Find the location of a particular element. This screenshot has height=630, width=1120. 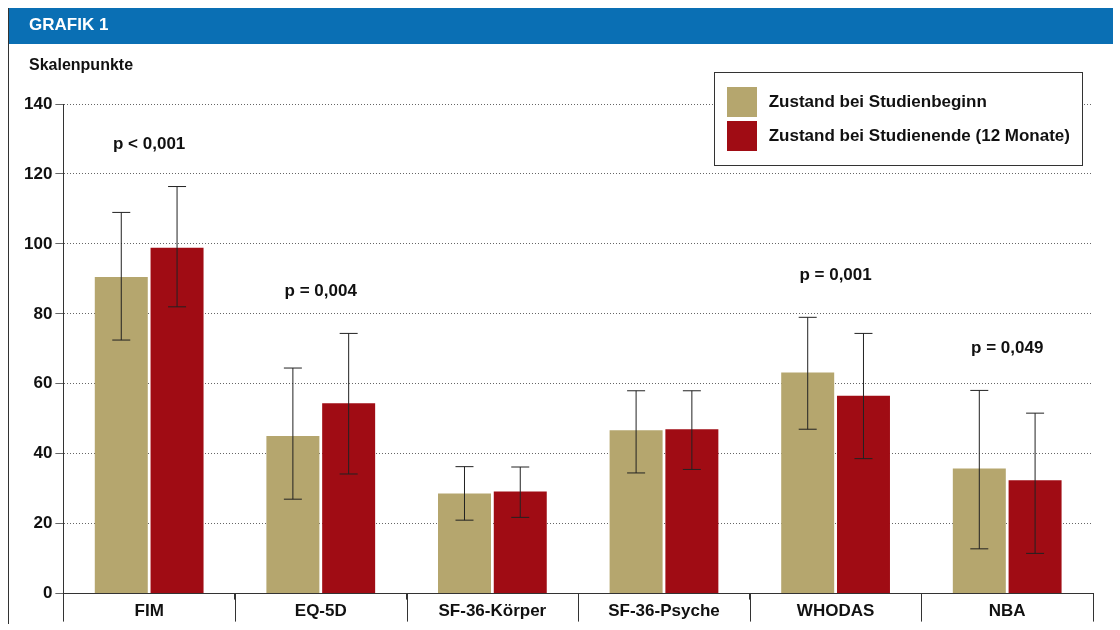

annotation: p < 0,001 is located at coordinates (149, 144).